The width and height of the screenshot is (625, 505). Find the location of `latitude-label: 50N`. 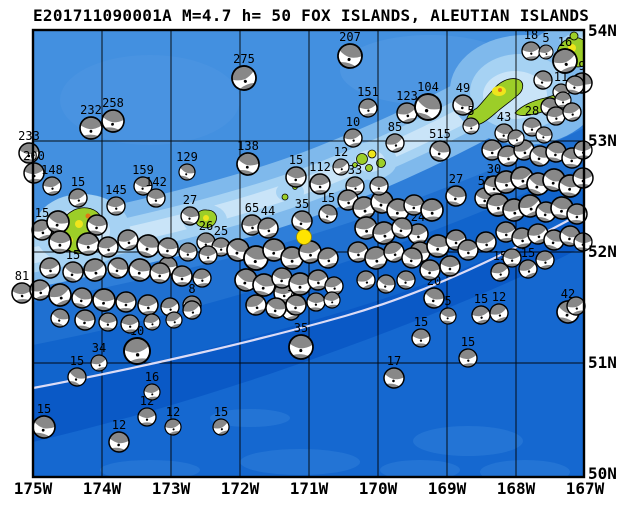

latitude-label: 50N is located at coordinates (602, 473).